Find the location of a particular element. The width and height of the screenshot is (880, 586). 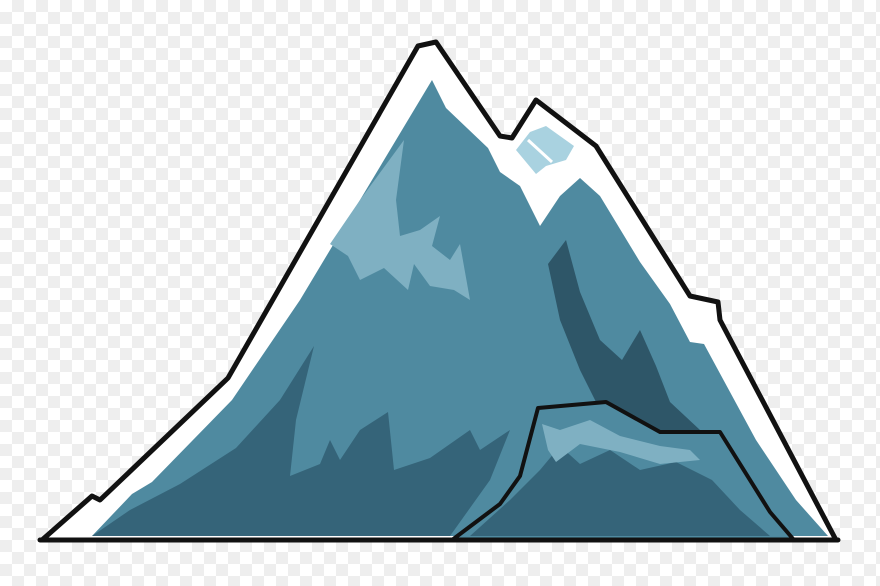

foreground-rock-shadow is located at coordinates (620, 491).